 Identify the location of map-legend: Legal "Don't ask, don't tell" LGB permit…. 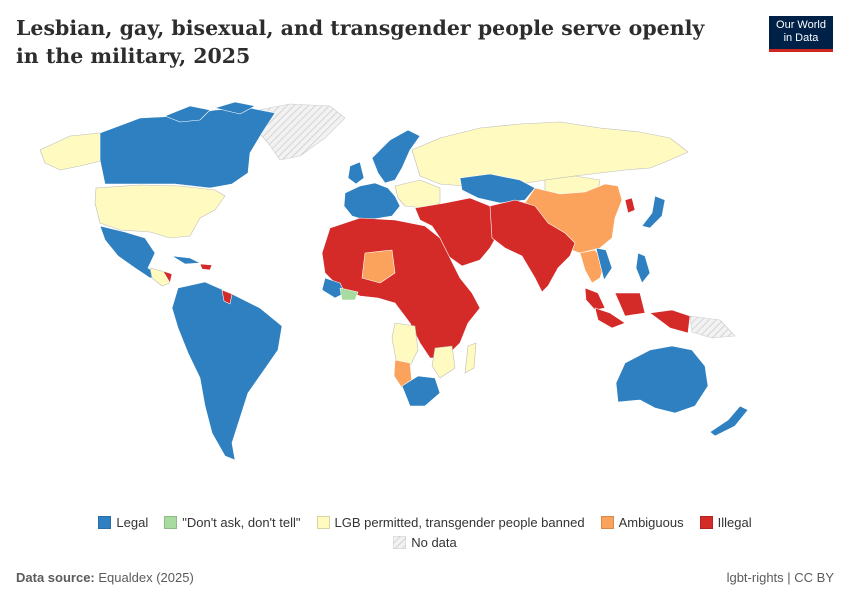
(425, 532).